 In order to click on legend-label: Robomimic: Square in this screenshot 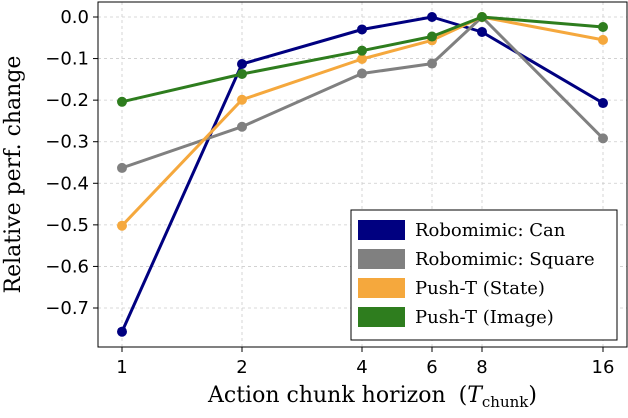, I will do `click(505, 259)`.